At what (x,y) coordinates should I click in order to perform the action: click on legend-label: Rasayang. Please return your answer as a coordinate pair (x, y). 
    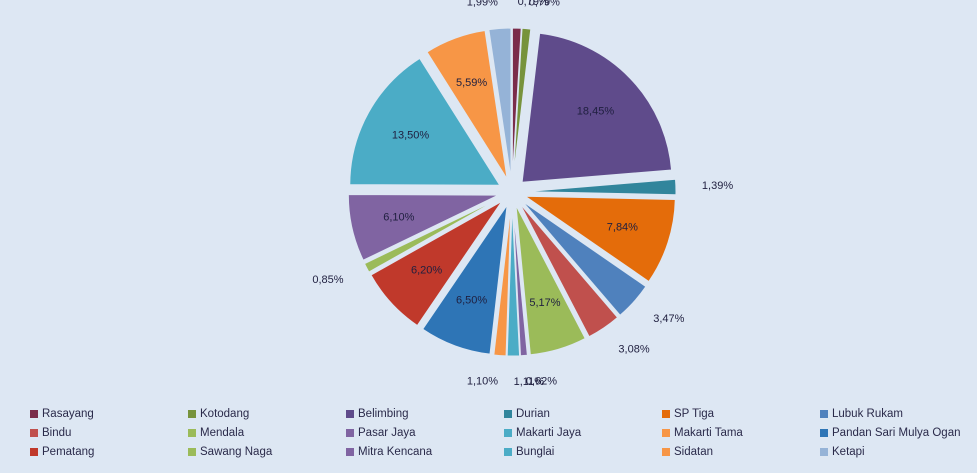
    Looking at the image, I should click on (68, 414).